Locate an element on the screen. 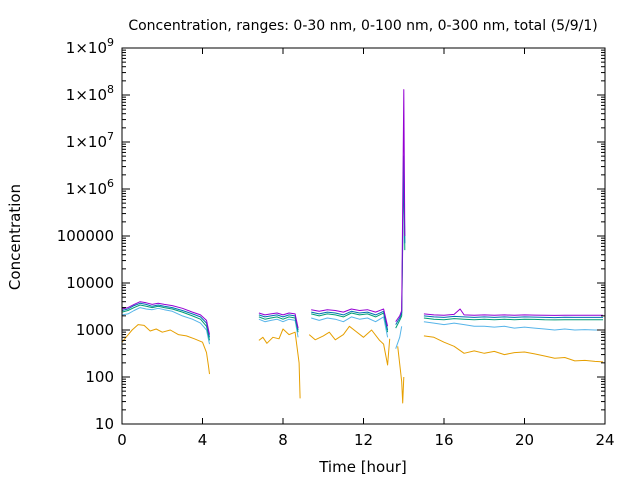 The image size is (640, 480). x-axis-label: Time [hour] is located at coordinates (362, 467).